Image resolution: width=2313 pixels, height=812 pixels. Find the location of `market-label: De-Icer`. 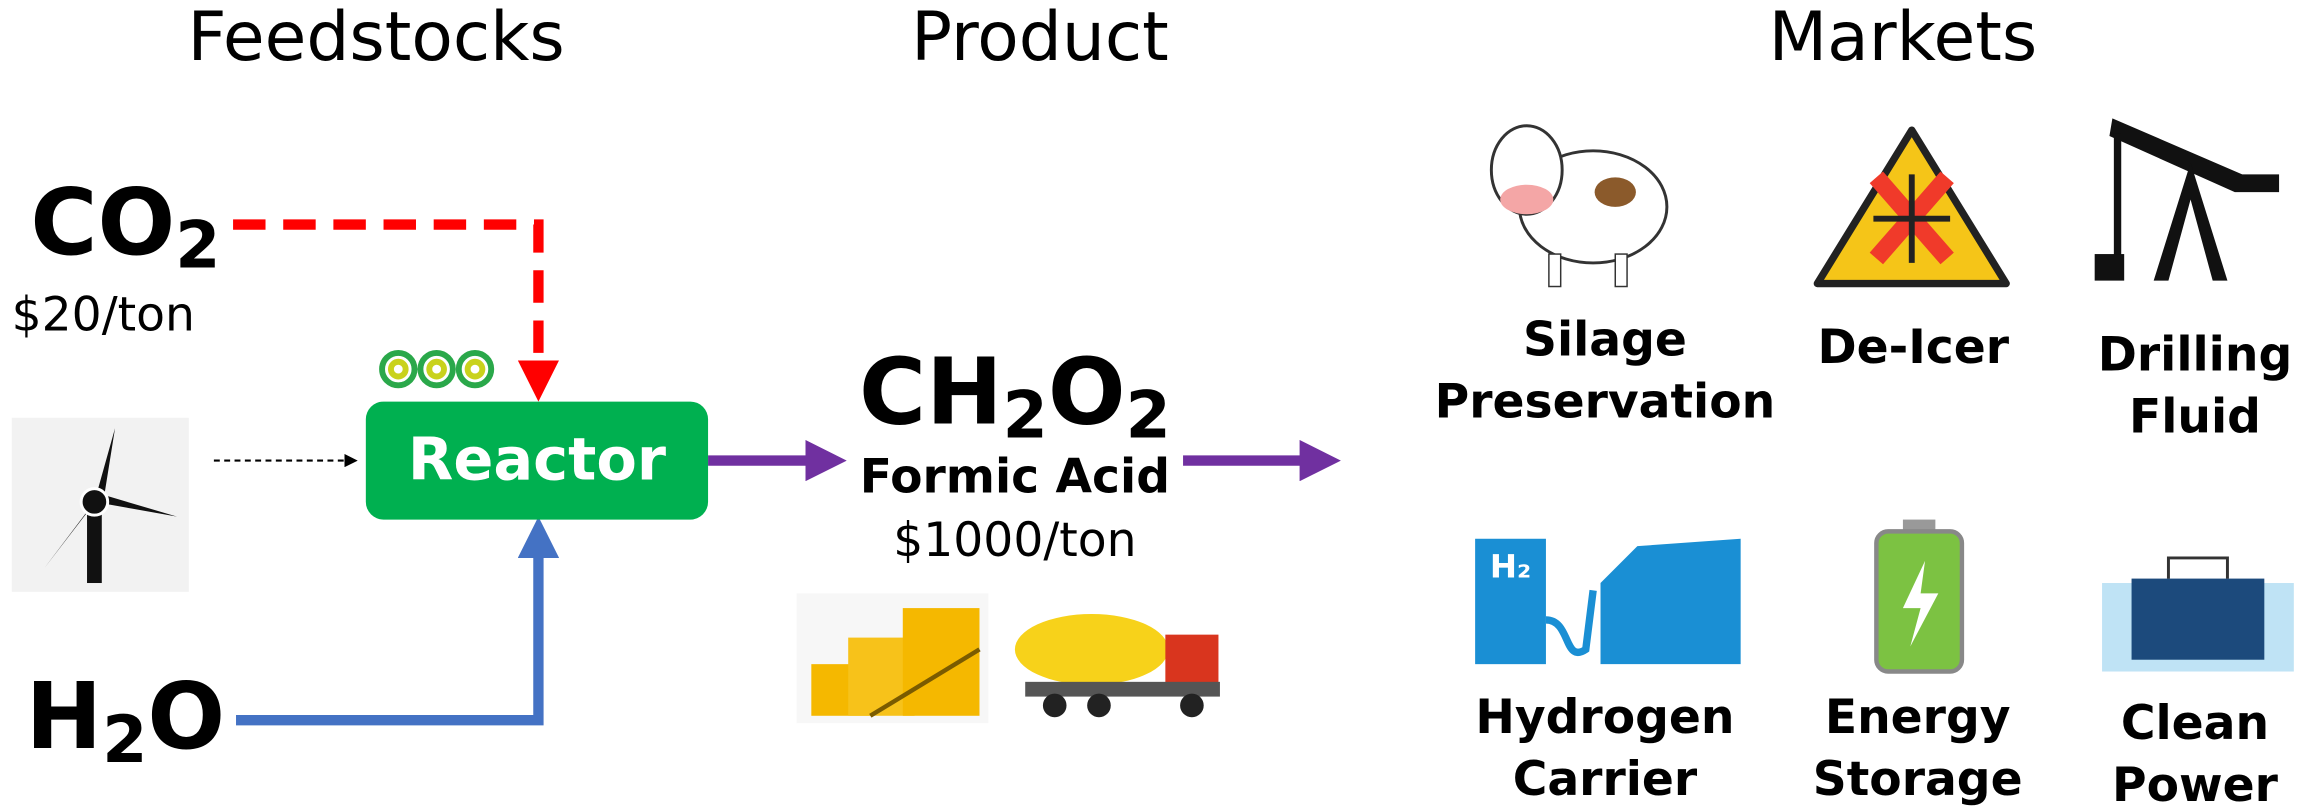

market-label: De-Icer is located at coordinates (1913, 347).